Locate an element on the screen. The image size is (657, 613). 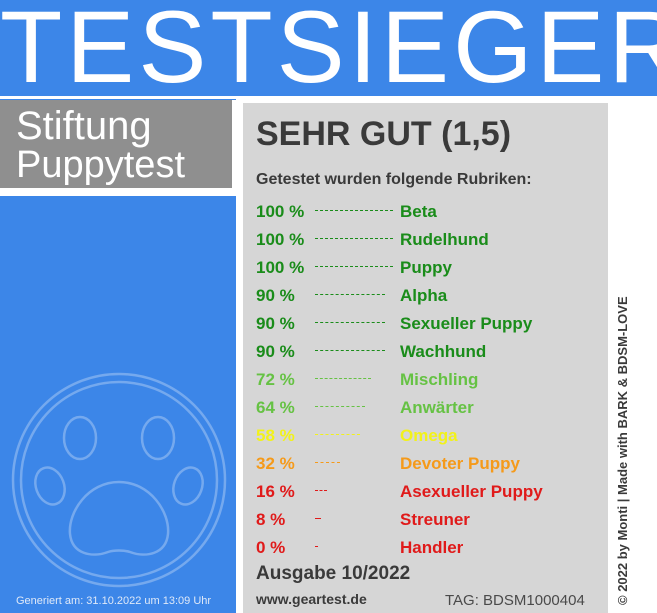
category-row: 100 % Rudelhund is located at coordinates (428, 240).